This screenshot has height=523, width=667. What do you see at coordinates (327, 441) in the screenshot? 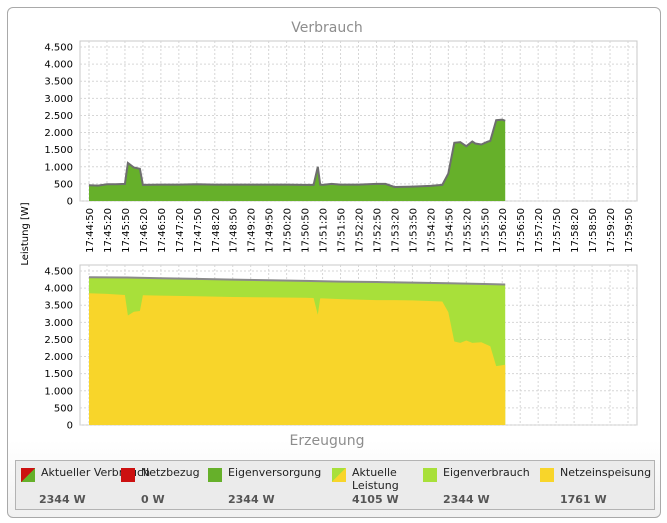
I see `chart-title-erzeugung: Erzeugung` at bounding box center [327, 441].